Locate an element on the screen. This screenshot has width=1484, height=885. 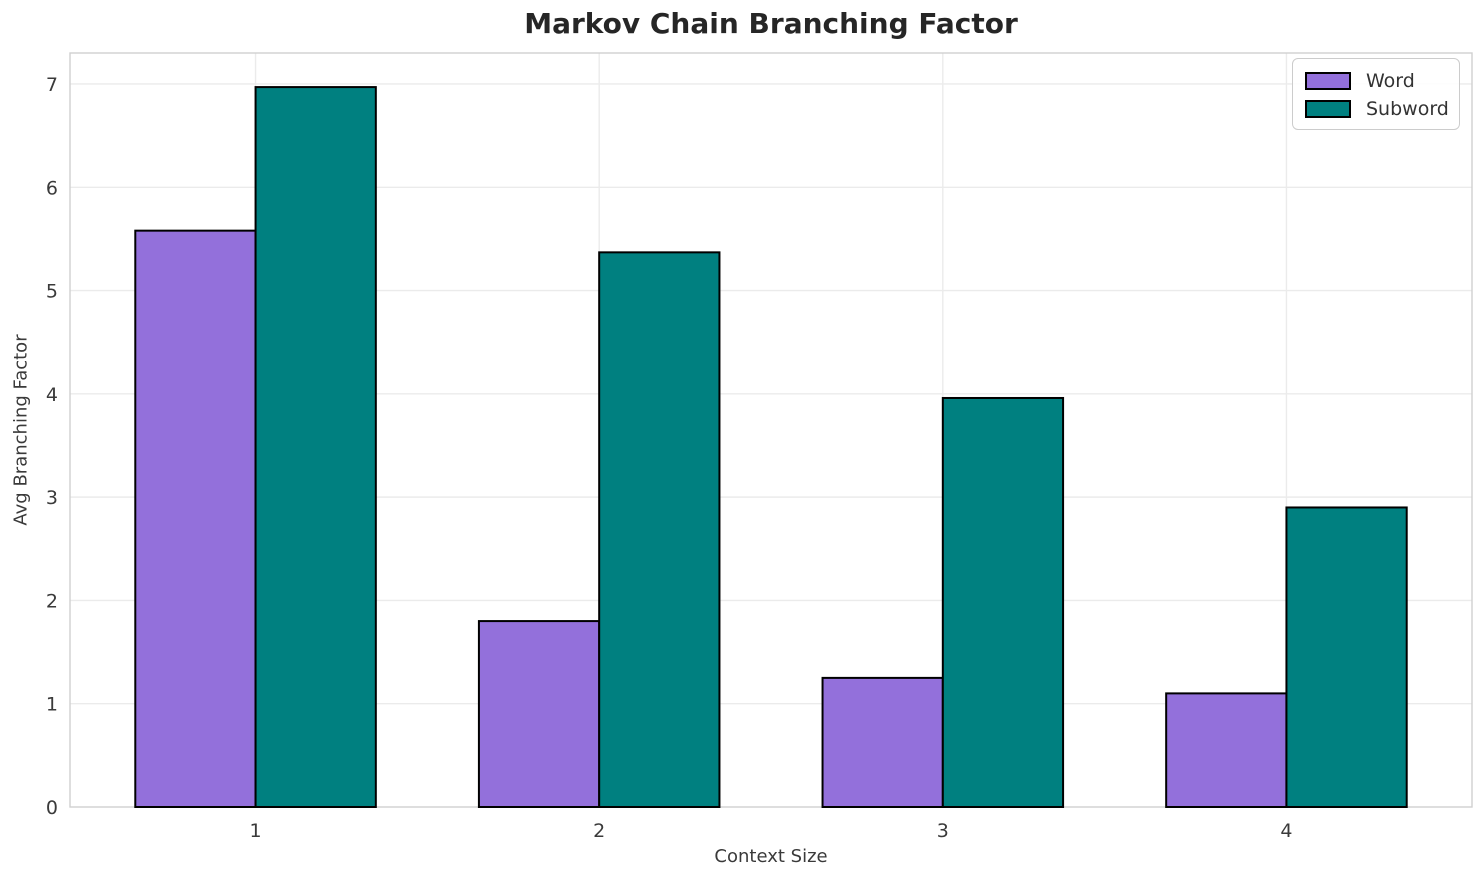
y-tick-label: 7 is located at coordinates (52, 85).